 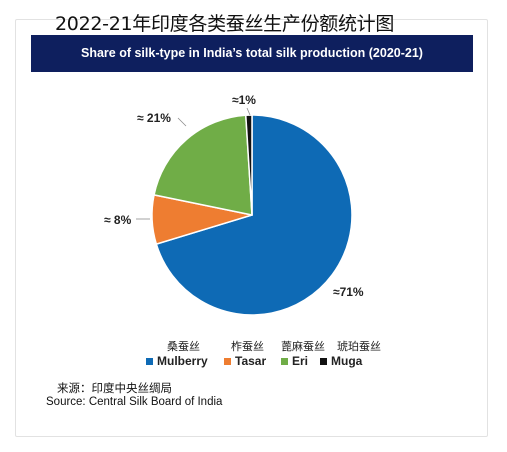 I want to click on legend-cn-label-mulberry: 桑蚕丝, so click(x=183, y=346).